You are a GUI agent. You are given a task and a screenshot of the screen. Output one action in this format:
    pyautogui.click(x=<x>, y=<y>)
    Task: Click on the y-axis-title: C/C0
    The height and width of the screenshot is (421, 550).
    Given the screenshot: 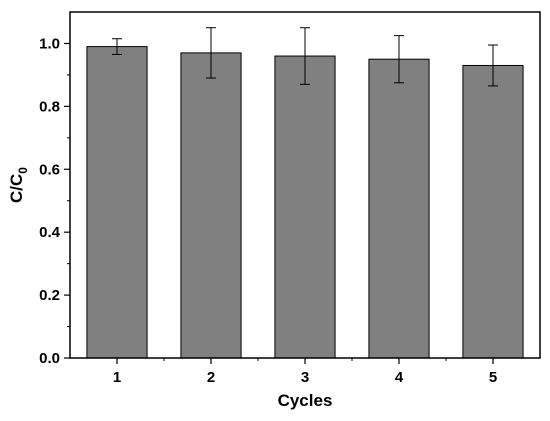 What is the action you would take?
    pyautogui.click(x=18, y=185)
    